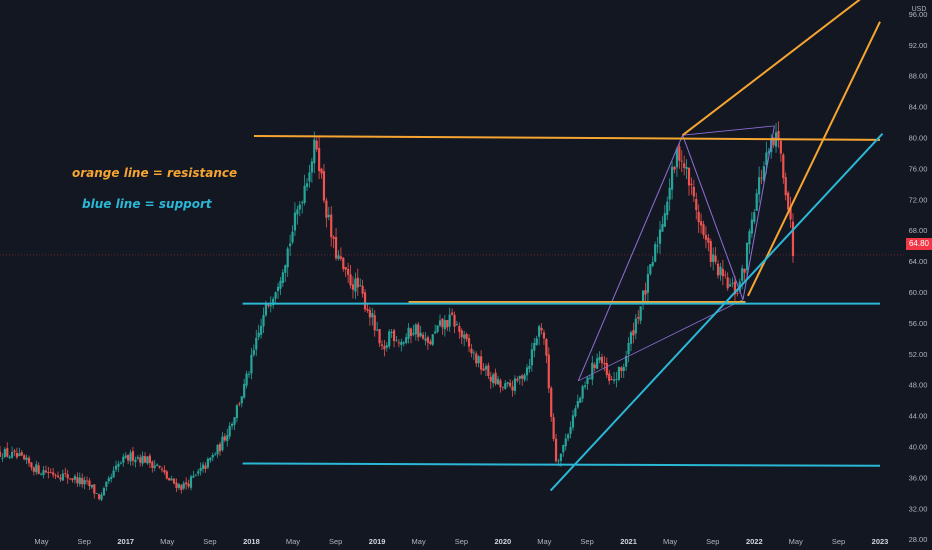  Describe the element at coordinates (503, 541) in the screenshot. I see `x-tick-label: 2020` at that location.